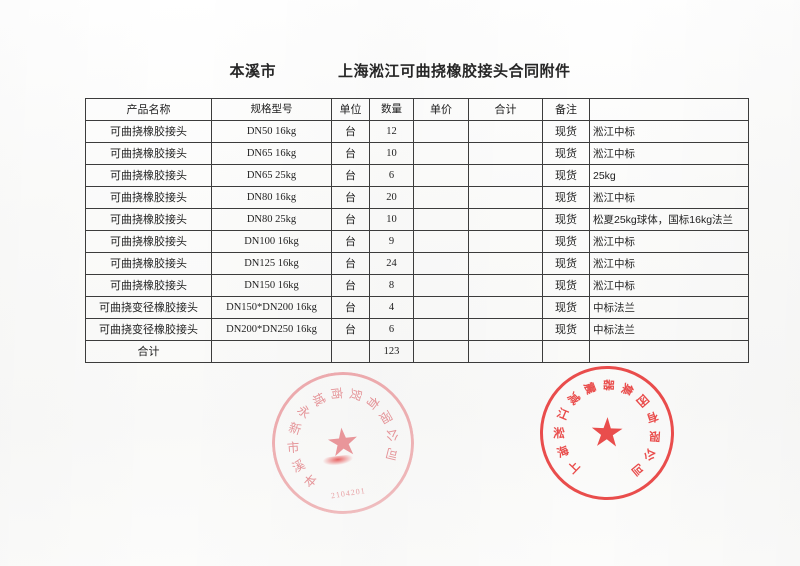 This screenshot has height=566, width=800. I want to click on cell-quantity: 20, so click(391, 197).